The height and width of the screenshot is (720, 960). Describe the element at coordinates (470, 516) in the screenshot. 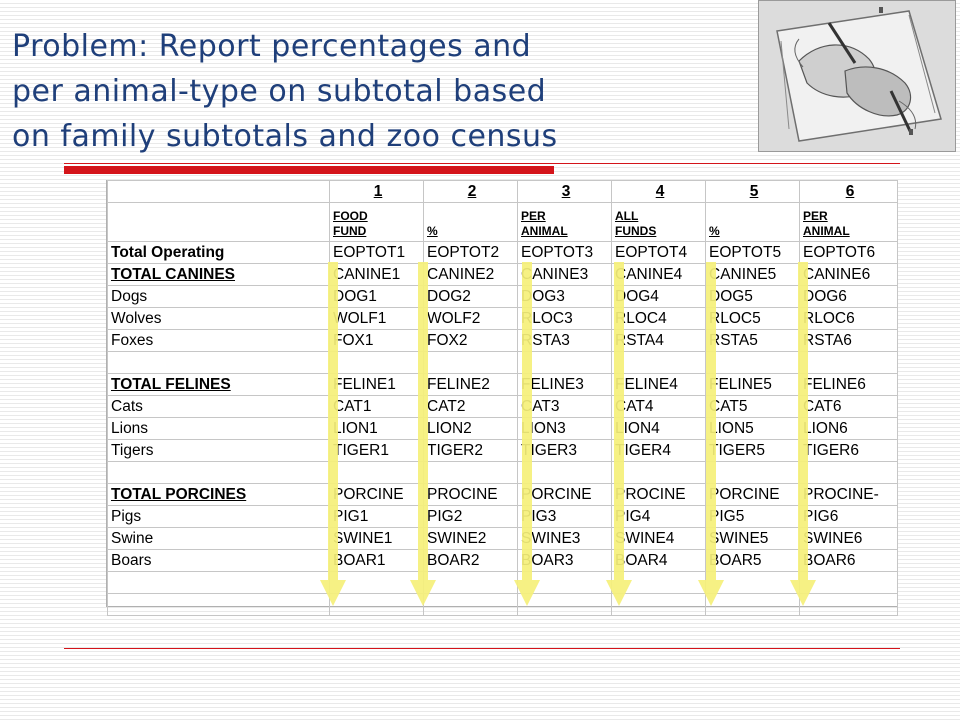

I see `data-cell: PIG2` at that location.